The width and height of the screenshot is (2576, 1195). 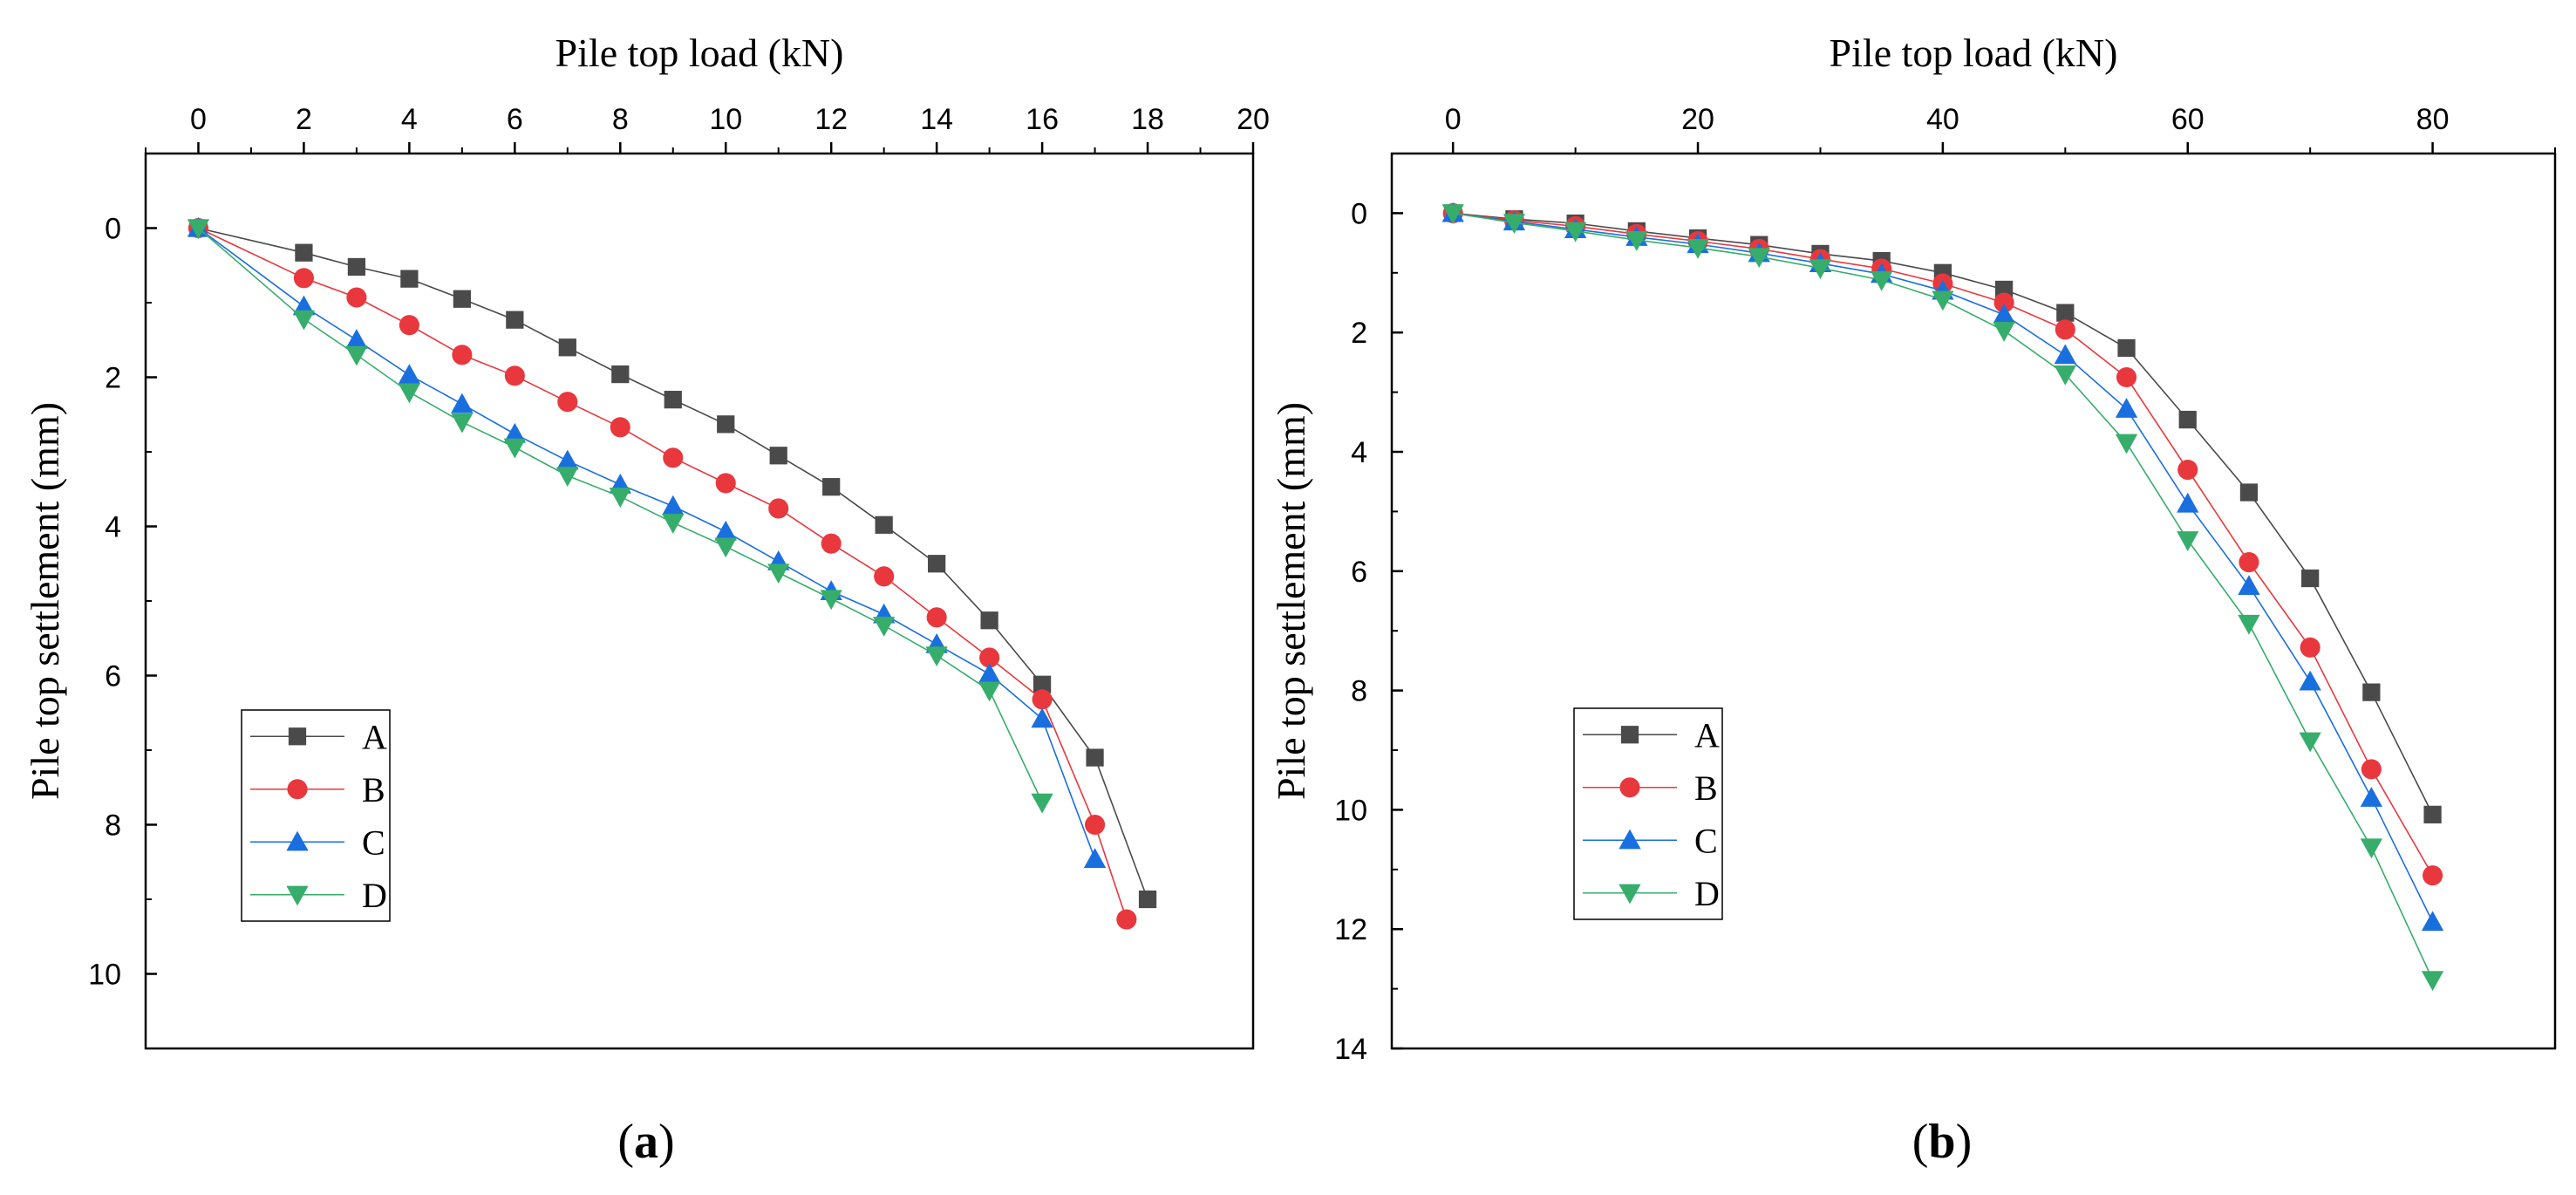 I want to click on x-tick-label: 60, so click(x=2188, y=119).